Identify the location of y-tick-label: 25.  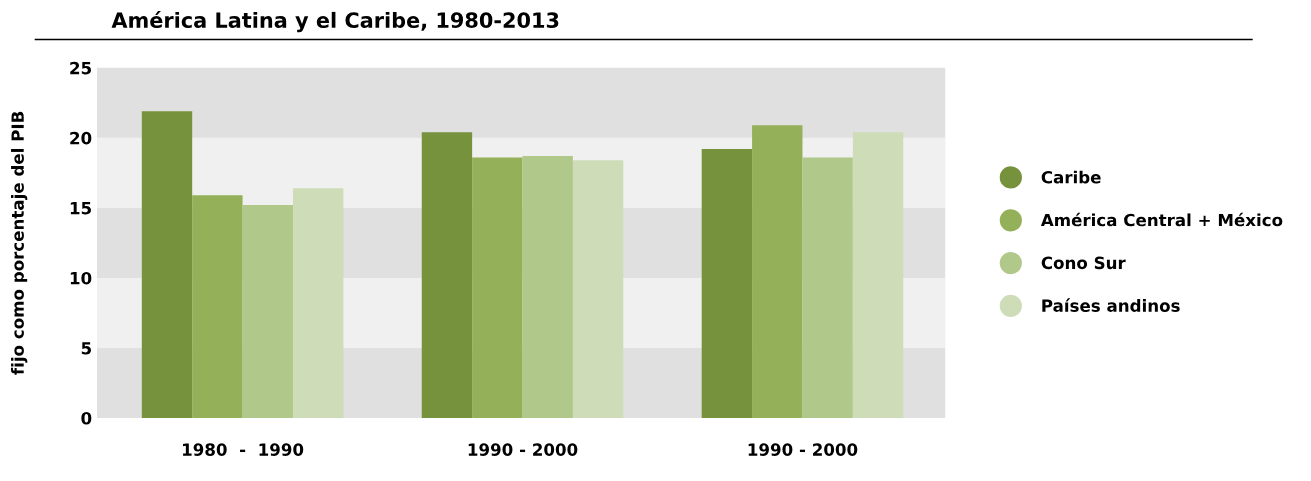
(80, 68).